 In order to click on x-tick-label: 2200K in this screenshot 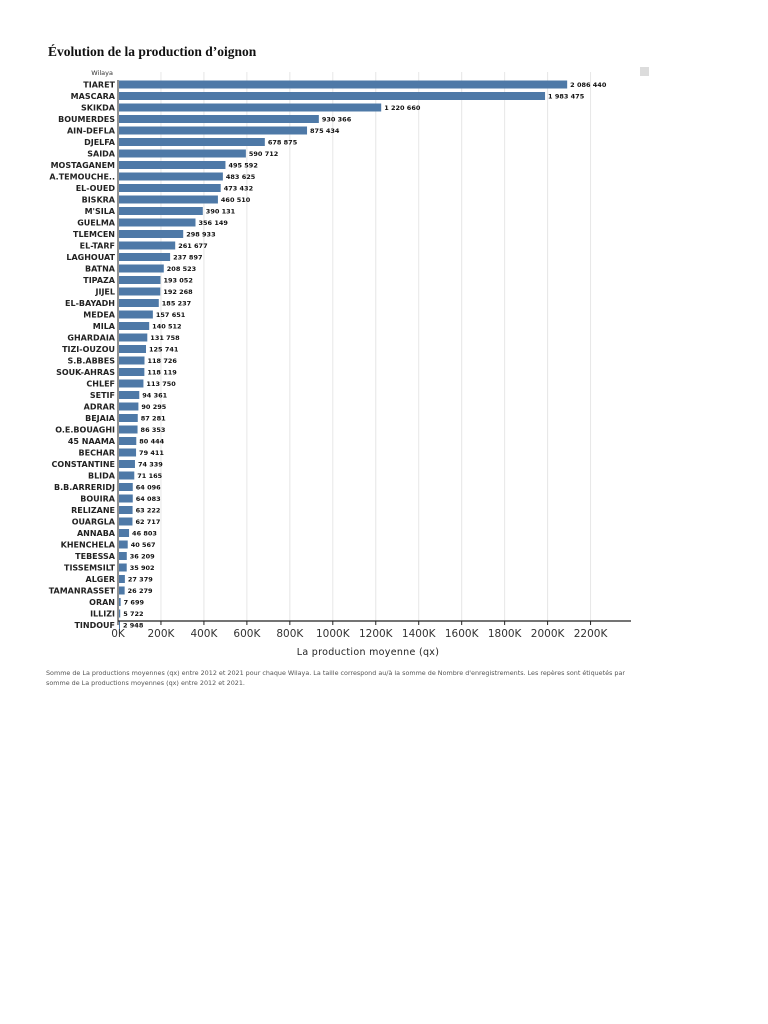, I will do `click(591, 634)`.